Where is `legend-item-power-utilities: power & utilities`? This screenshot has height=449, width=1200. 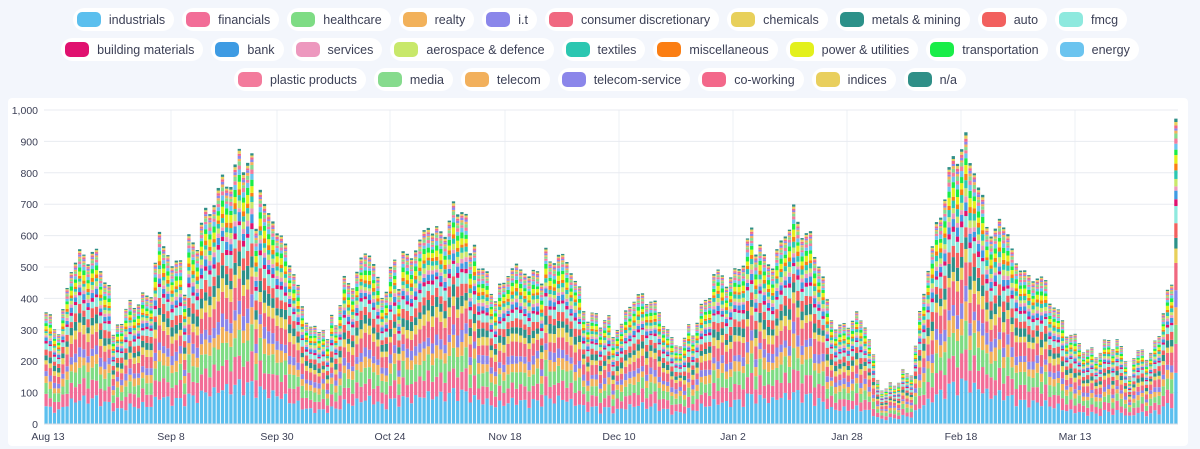
legend-item-power-utilities: power & utilities is located at coordinates (852, 49).